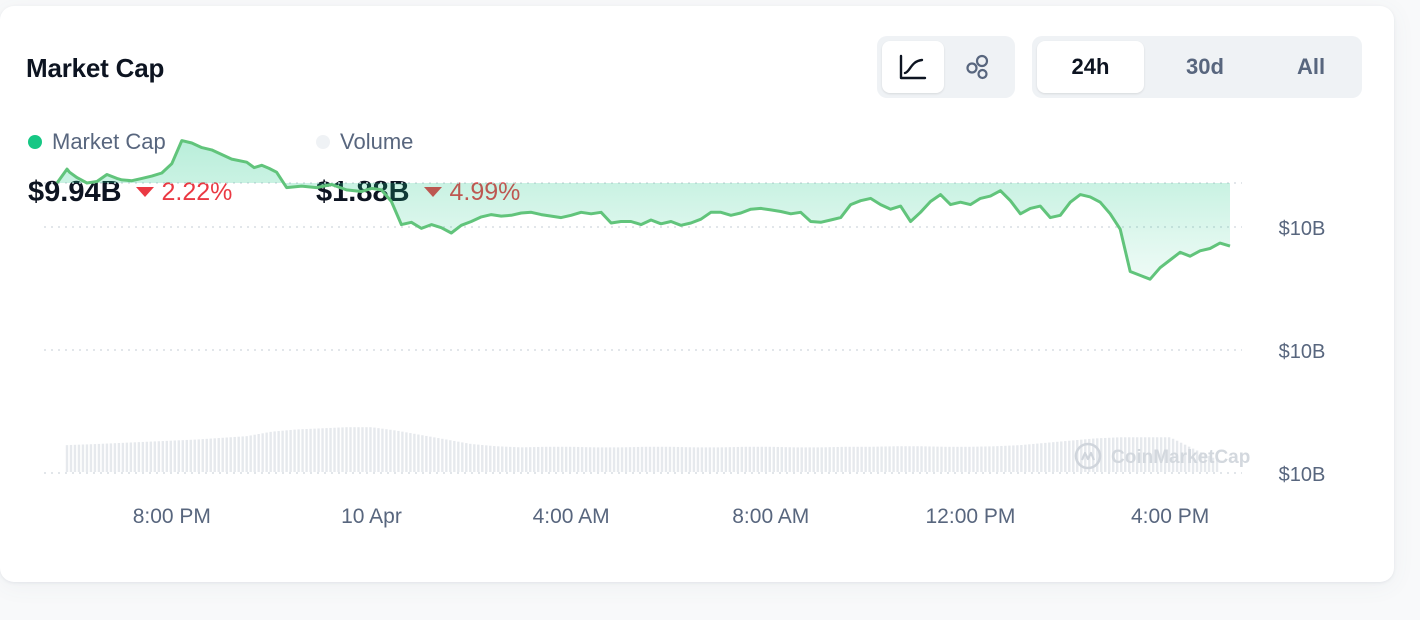  Describe the element at coordinates (371, 516) in the screenshot. I see `x-tick-label: 10 Apr` at that location.